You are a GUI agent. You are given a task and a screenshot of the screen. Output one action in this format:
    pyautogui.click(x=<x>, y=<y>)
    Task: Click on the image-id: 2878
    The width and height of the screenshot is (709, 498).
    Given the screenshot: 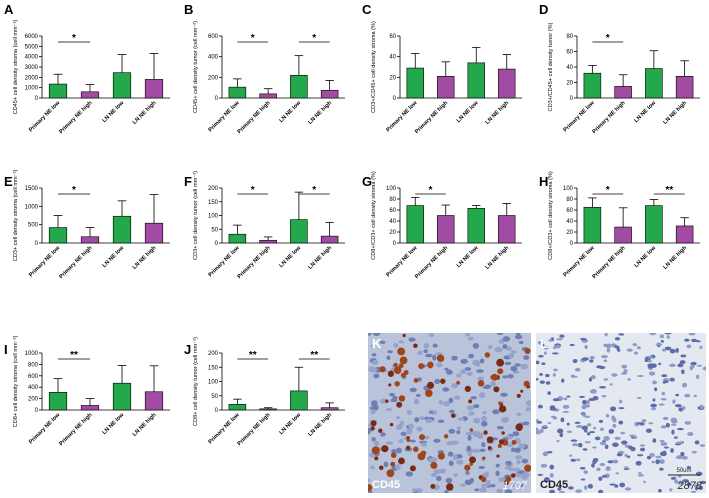 What is the action you would take?
    pyautogui.click(x=690, y=486)
    